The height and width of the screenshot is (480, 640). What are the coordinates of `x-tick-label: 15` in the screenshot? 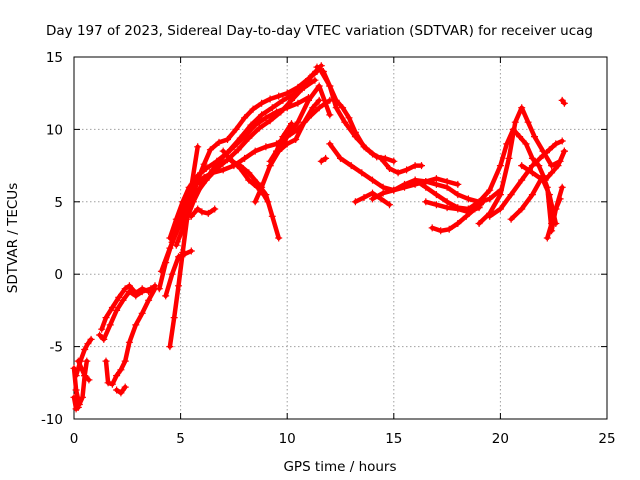 It's located at (393, 439).